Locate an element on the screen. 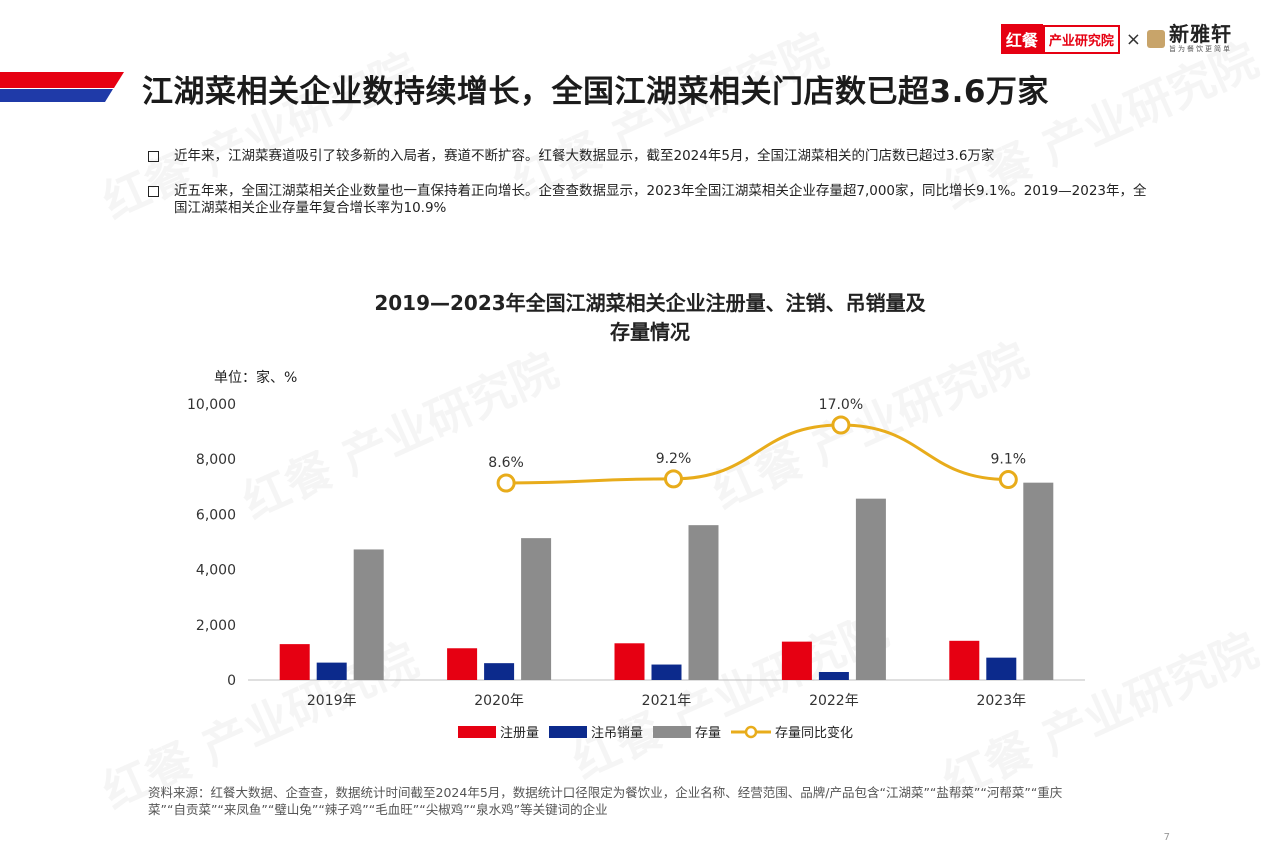 The width and height of the screenshot is (1280, 853). yoy-line is located at coordinates (757, 454).